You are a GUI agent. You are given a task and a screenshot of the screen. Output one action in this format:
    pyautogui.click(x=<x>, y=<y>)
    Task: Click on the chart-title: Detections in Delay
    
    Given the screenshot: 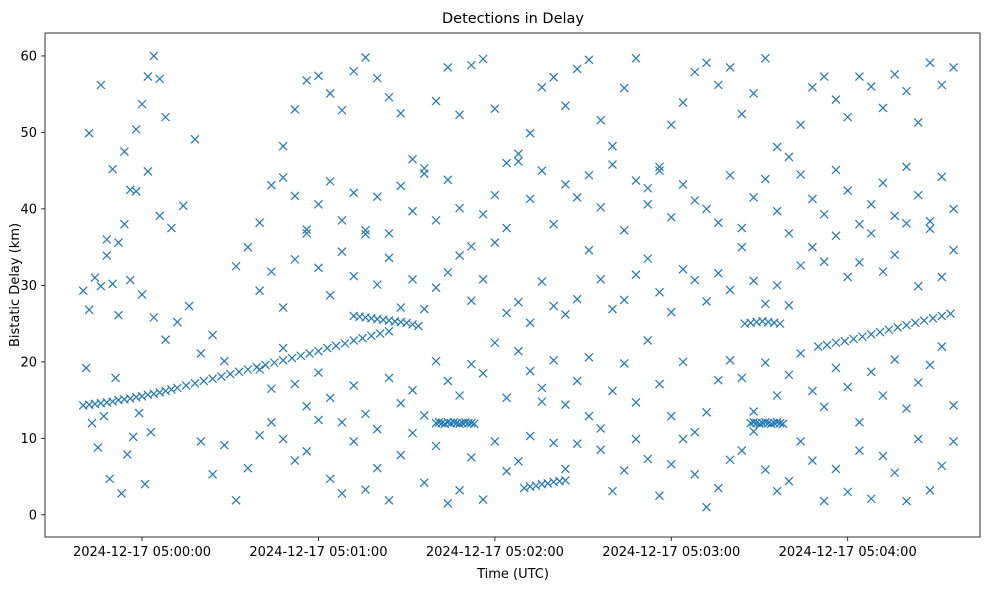 What is the action you would take?
    pyautogui.click(x=513, y=19)
    